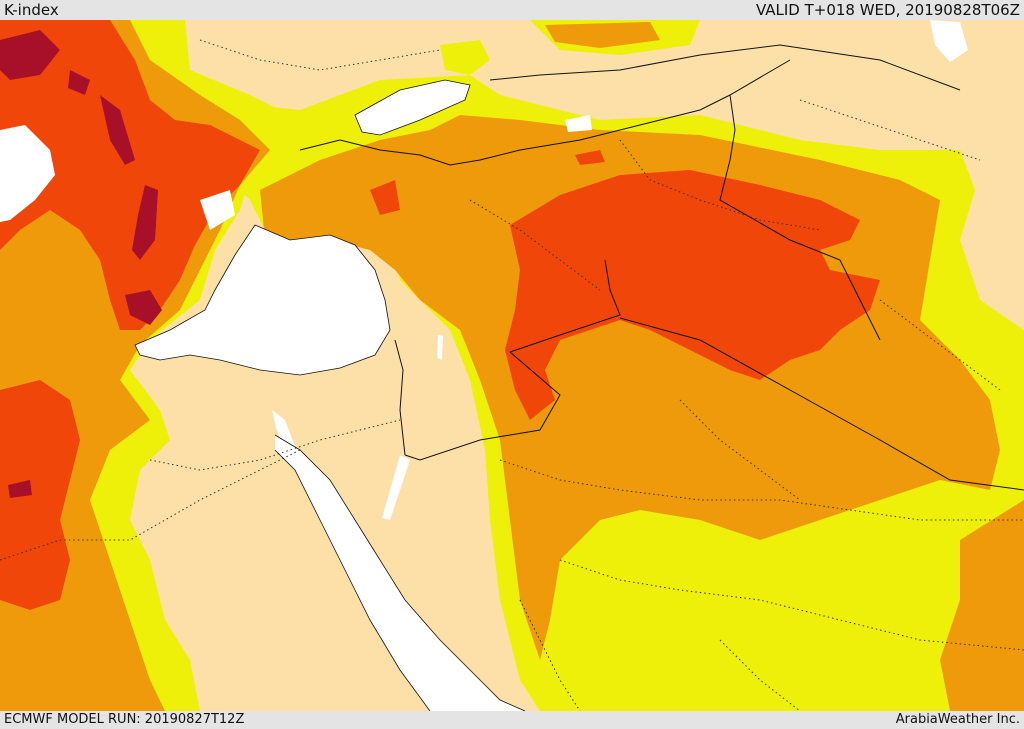 The height and width of the screenshot is (729, 1024). Describe the element at coordinates (31, 10) in the screenshot. I see `map-title: K-index` at that location.